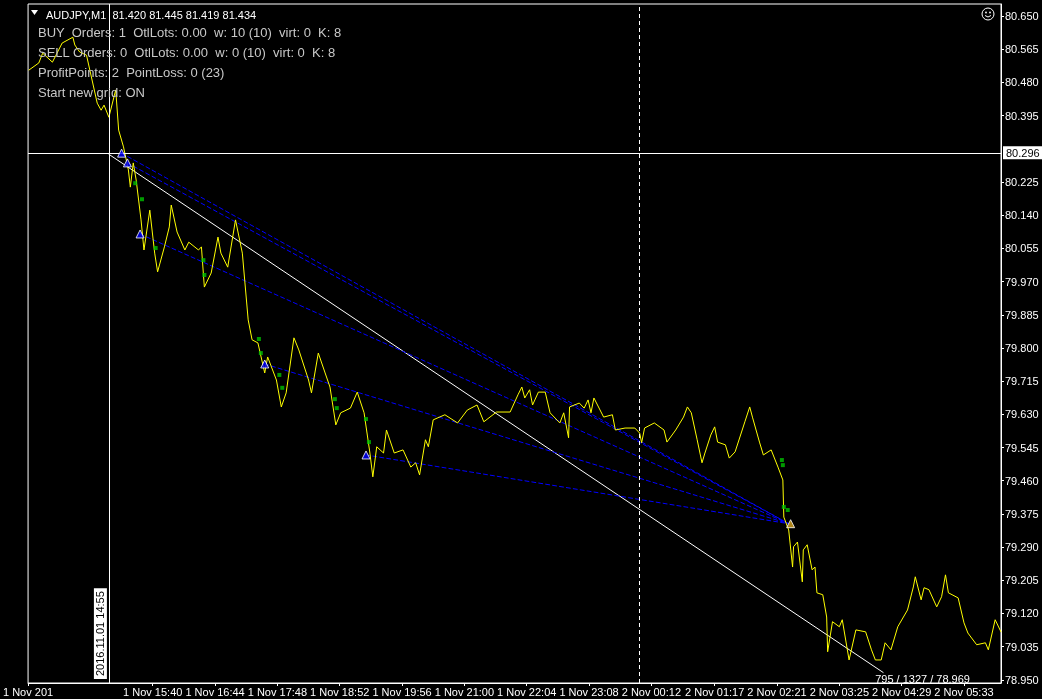 Image resolution: width=1042 pixels, height=699 pixels. What do you see at coordinates (777, 691) in the screenshot?
I see `x-tick-label: 2 Nov 02:21` at bounding box center [777, 691].